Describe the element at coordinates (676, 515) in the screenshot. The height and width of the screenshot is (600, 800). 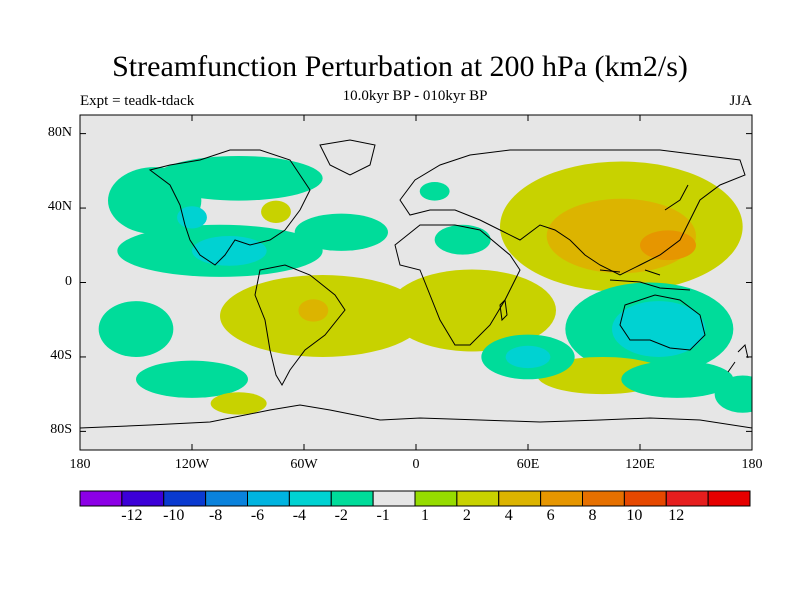
I see `colorbar-label: 12` at that location.